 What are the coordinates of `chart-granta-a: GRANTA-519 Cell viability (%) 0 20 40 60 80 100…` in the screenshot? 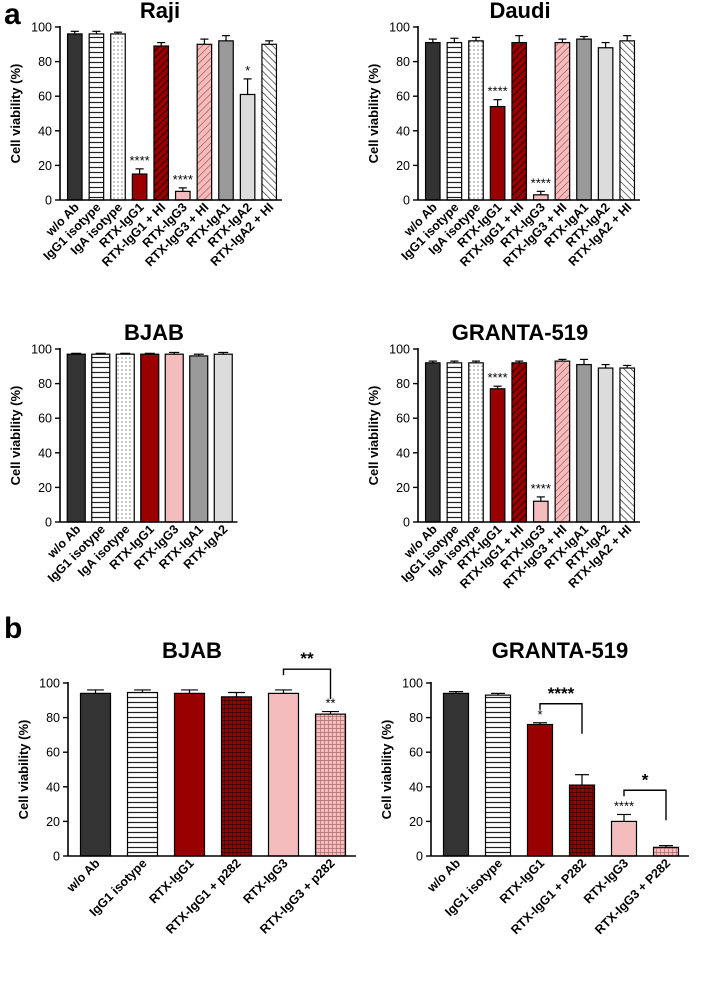 It's located at (503, 455).